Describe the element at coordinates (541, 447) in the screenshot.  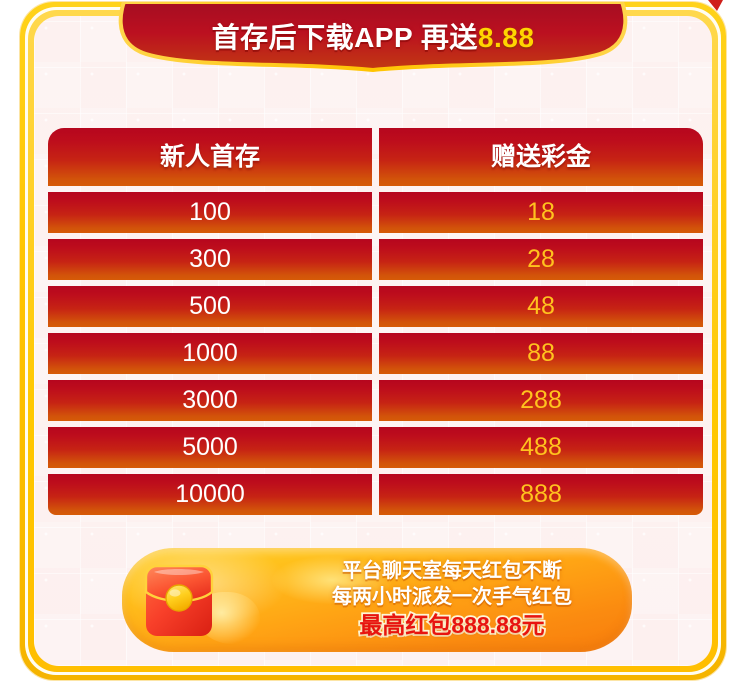
I see `cell-bonus: 488` at that location.